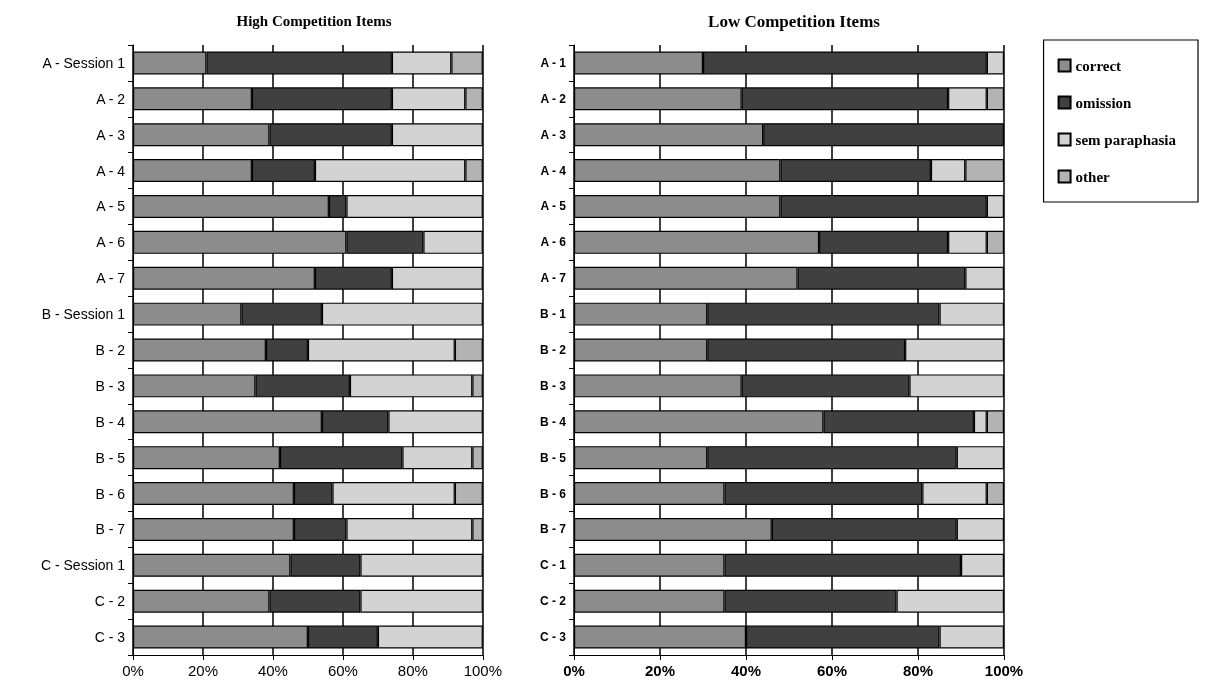 This screenshot has height=695, width=1226. What do you see at coordinates (553, 565) in the screenshot?
I see `y-tick-label: C - 1` at bounding box center [553, 565].